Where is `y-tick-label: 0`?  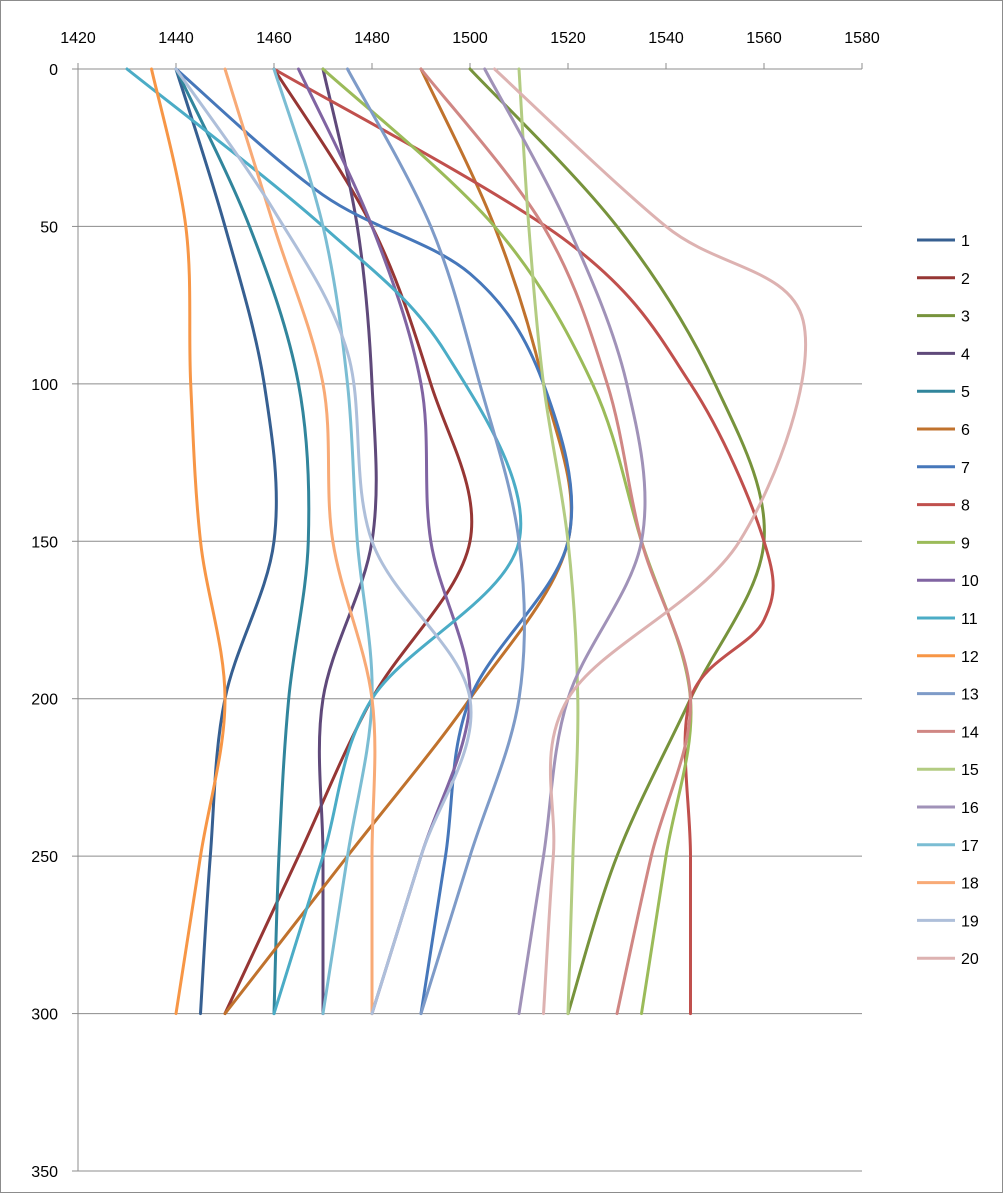 y-tick-label: 0 is located at coordinates (53, 70).